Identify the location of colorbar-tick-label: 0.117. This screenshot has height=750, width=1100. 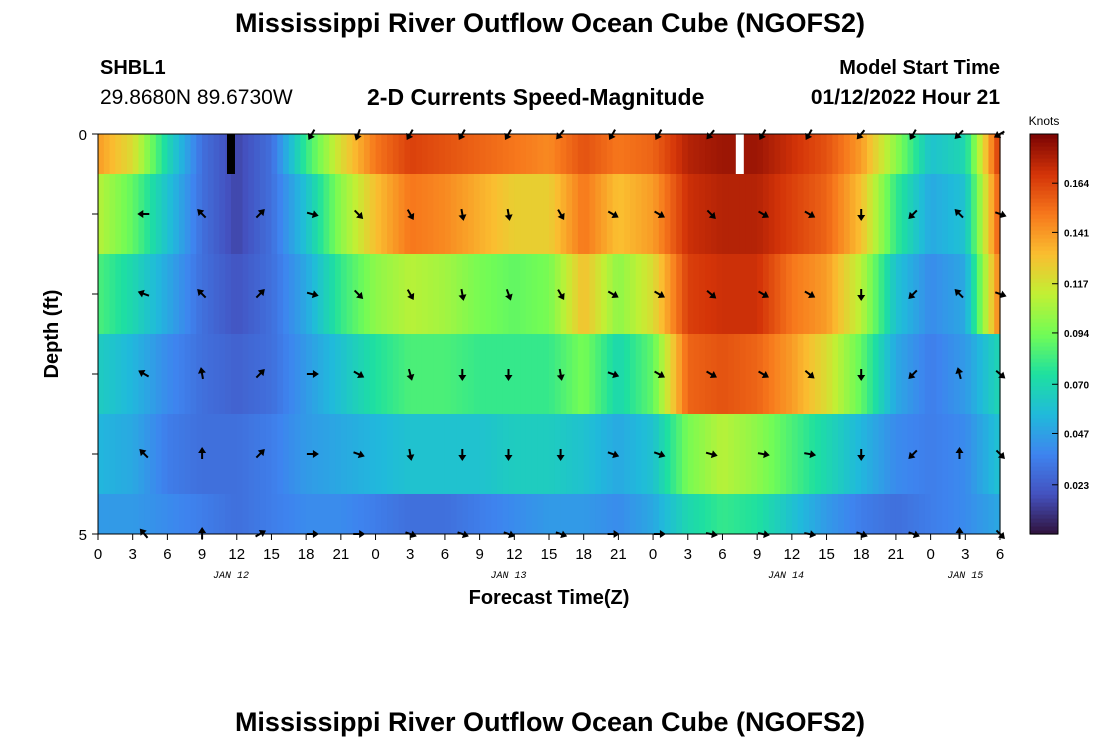
(1076, 285).